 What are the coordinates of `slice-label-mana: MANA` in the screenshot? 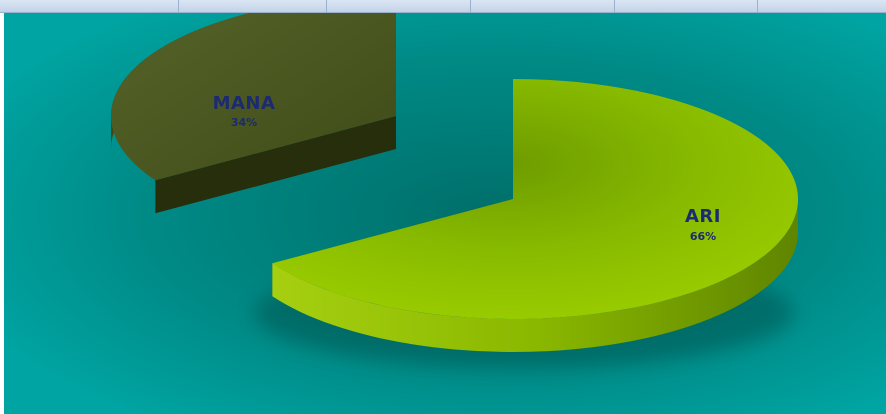 It's located at (244, 103).